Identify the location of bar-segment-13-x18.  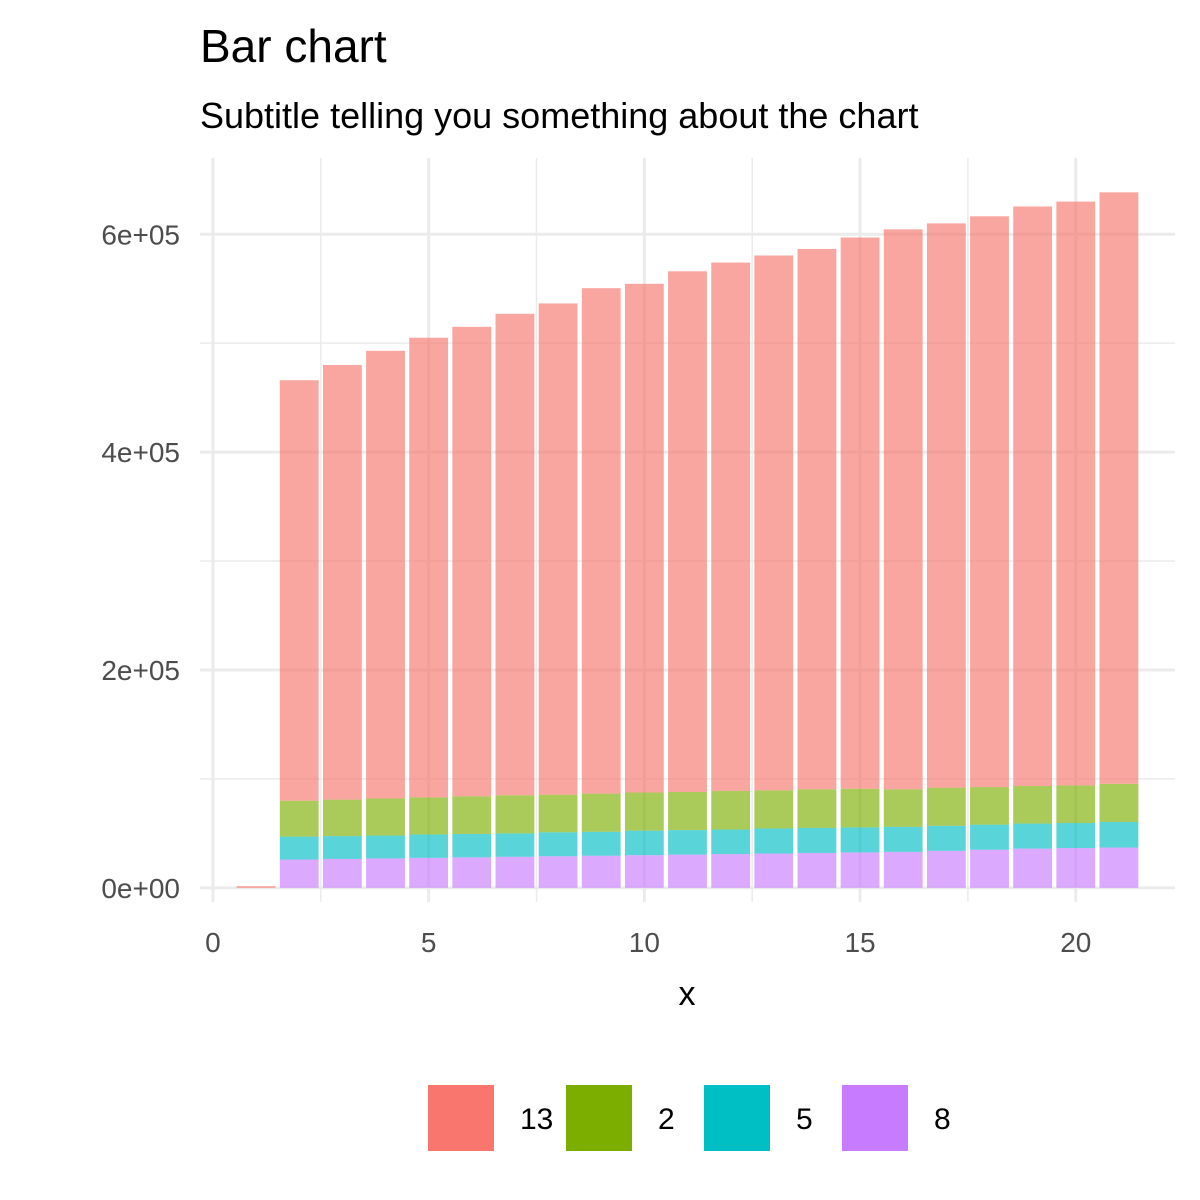
(989, 502).